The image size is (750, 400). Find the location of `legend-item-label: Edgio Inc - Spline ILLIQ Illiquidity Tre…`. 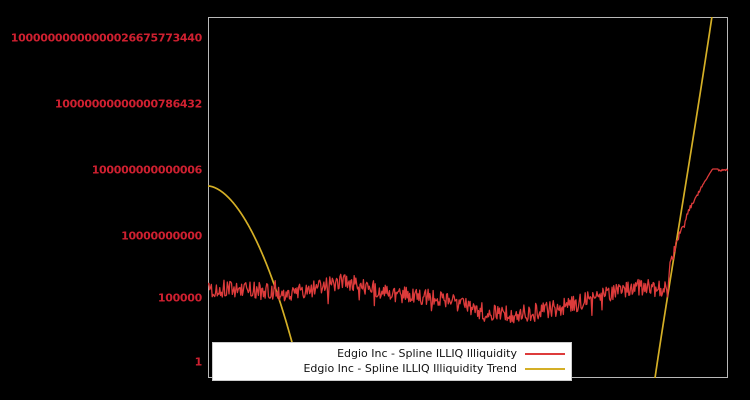

legend-item-label: Edgio Inc - Spline ILLIQ Illiquidity Tre… is located at coordinates (410, 368).